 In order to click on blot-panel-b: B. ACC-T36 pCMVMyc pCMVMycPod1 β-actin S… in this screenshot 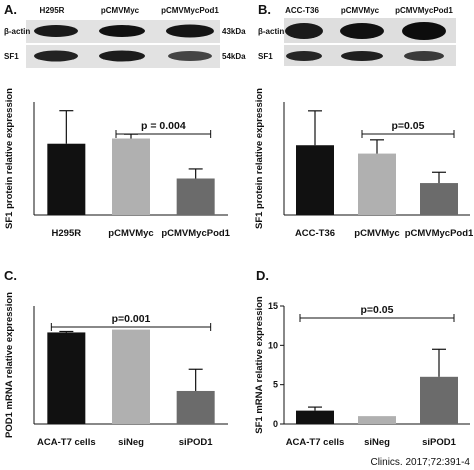, I will do `click(357, 34)`.